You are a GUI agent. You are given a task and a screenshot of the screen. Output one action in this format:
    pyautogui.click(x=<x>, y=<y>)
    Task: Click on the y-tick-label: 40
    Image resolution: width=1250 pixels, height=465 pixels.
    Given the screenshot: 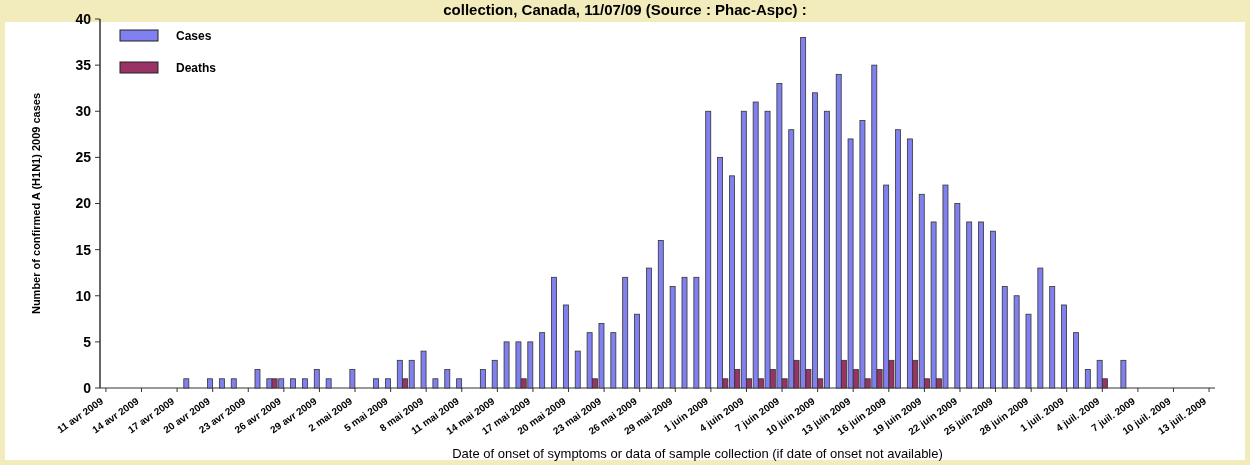 What is the action you would take?
    pyautogui.click(x=83, y=18)
    